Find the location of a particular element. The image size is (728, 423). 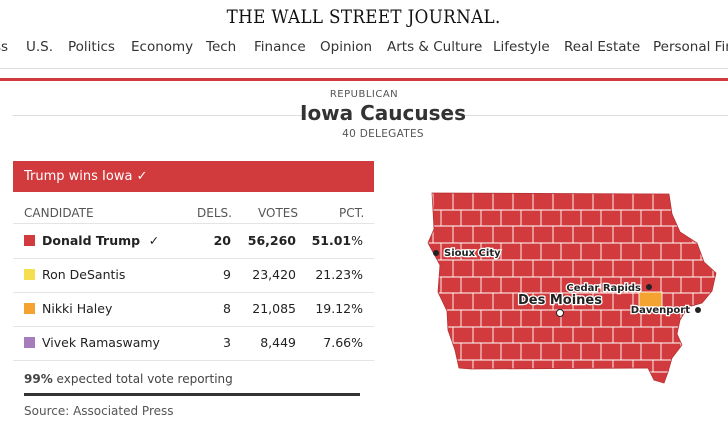

col-header-votes: VOTES is located at coordinates (278, 213).